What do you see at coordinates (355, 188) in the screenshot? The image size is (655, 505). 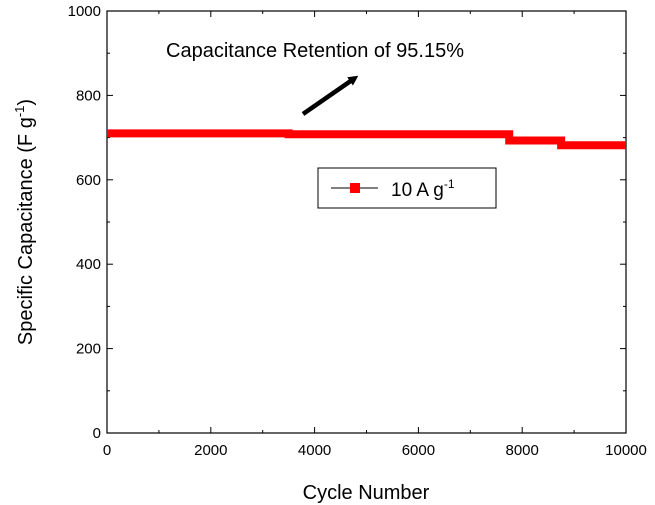 I see `legend-marker` at bounding box center [355, 188].